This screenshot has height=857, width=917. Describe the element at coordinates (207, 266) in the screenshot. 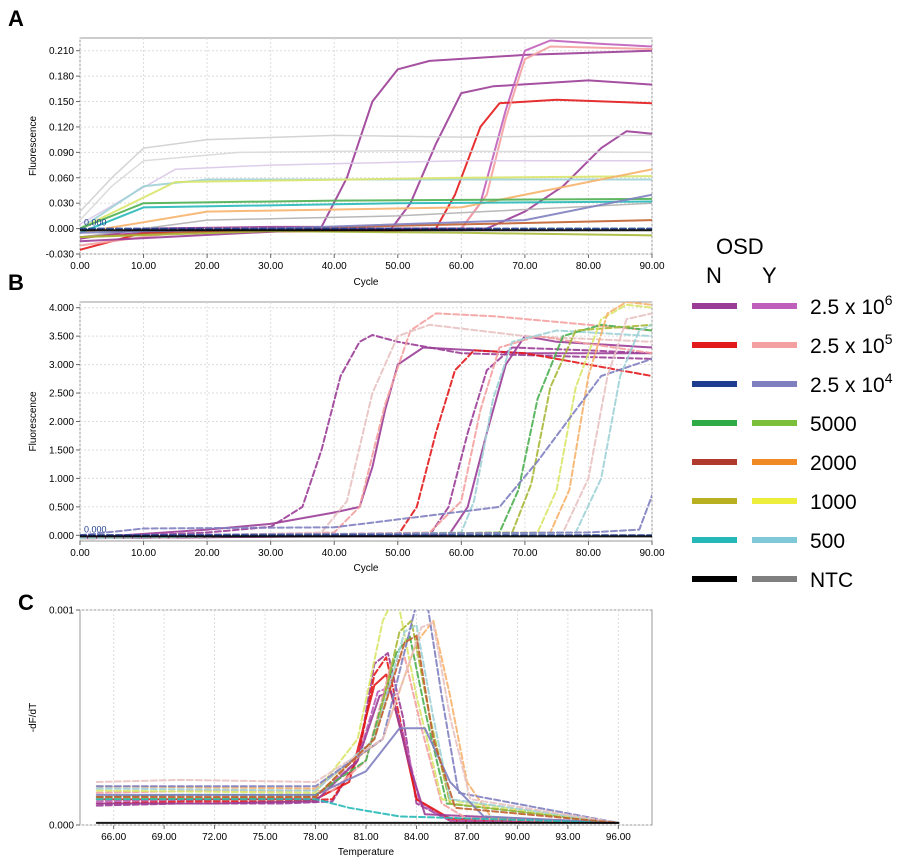

I see `x-tick-label: 20.00` at that location.